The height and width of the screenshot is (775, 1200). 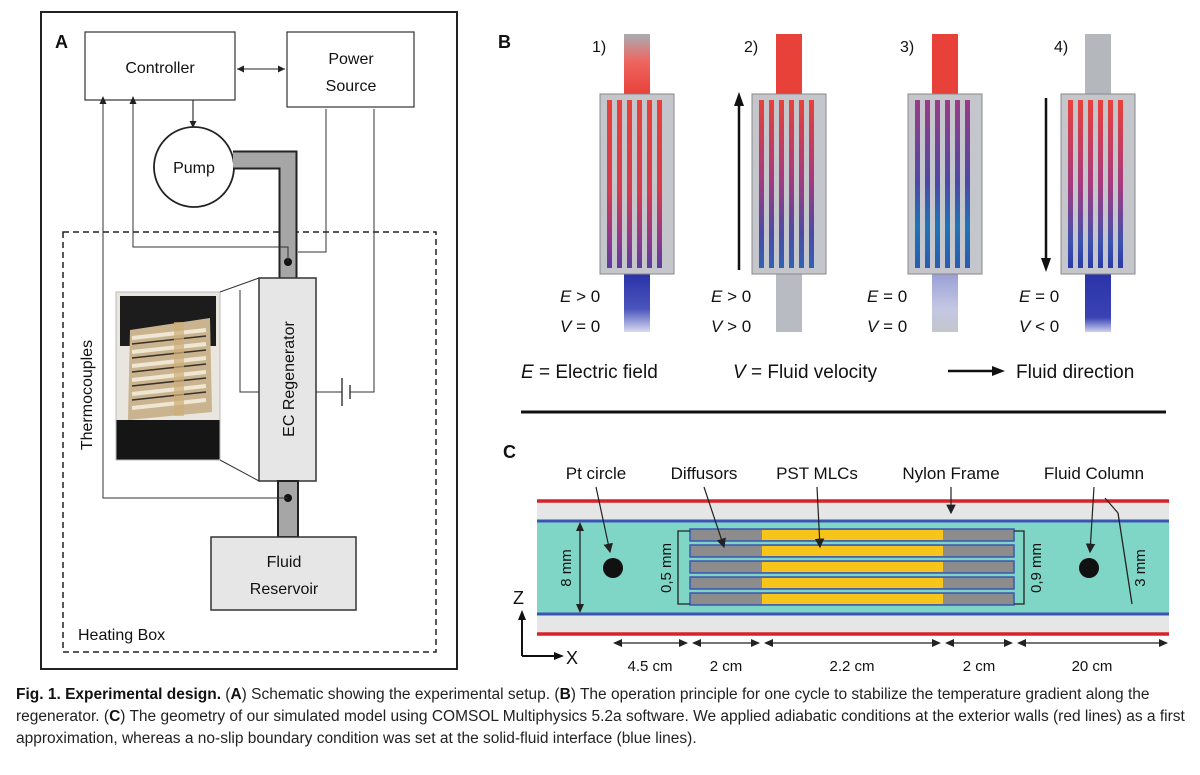 What do you see at coordinates (566, 296) in the screenshot?
I see `stage-1-e-var: E` at bounding box center [566, 296].